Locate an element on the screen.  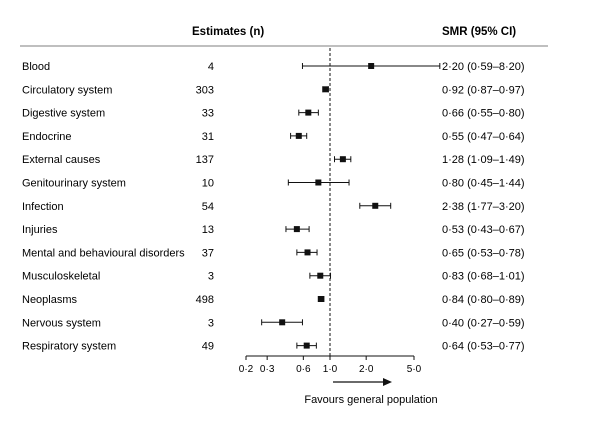
row-label: Respiratory system is located at coordinates (69, 347).